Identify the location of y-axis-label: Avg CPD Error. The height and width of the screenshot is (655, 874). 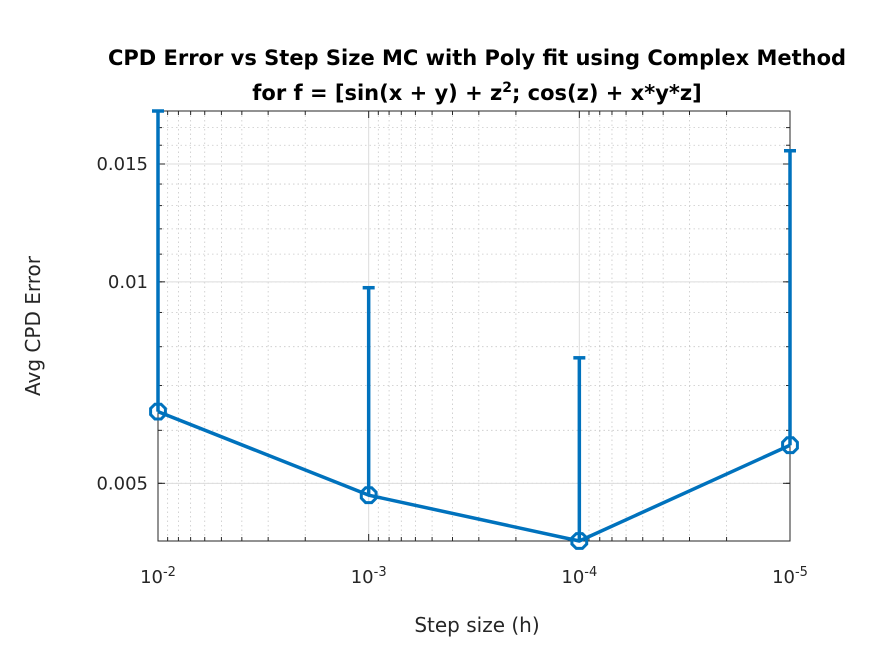
(33, 325).